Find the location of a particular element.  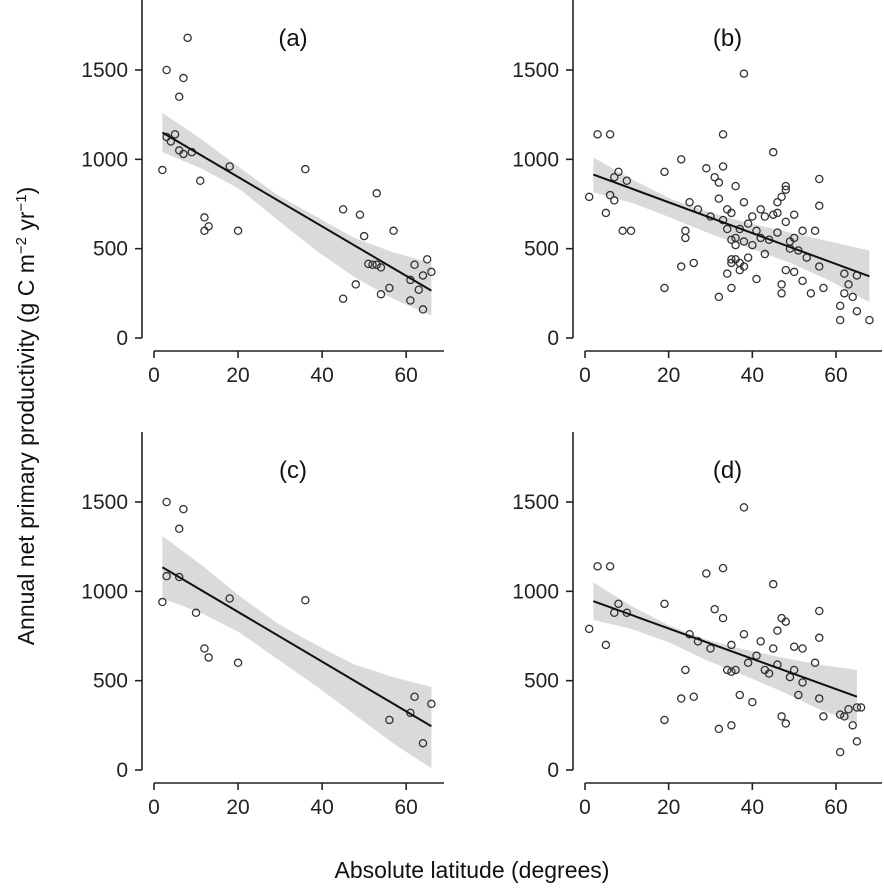

y-tick-label: 500 is located at coordinates (110, 681).